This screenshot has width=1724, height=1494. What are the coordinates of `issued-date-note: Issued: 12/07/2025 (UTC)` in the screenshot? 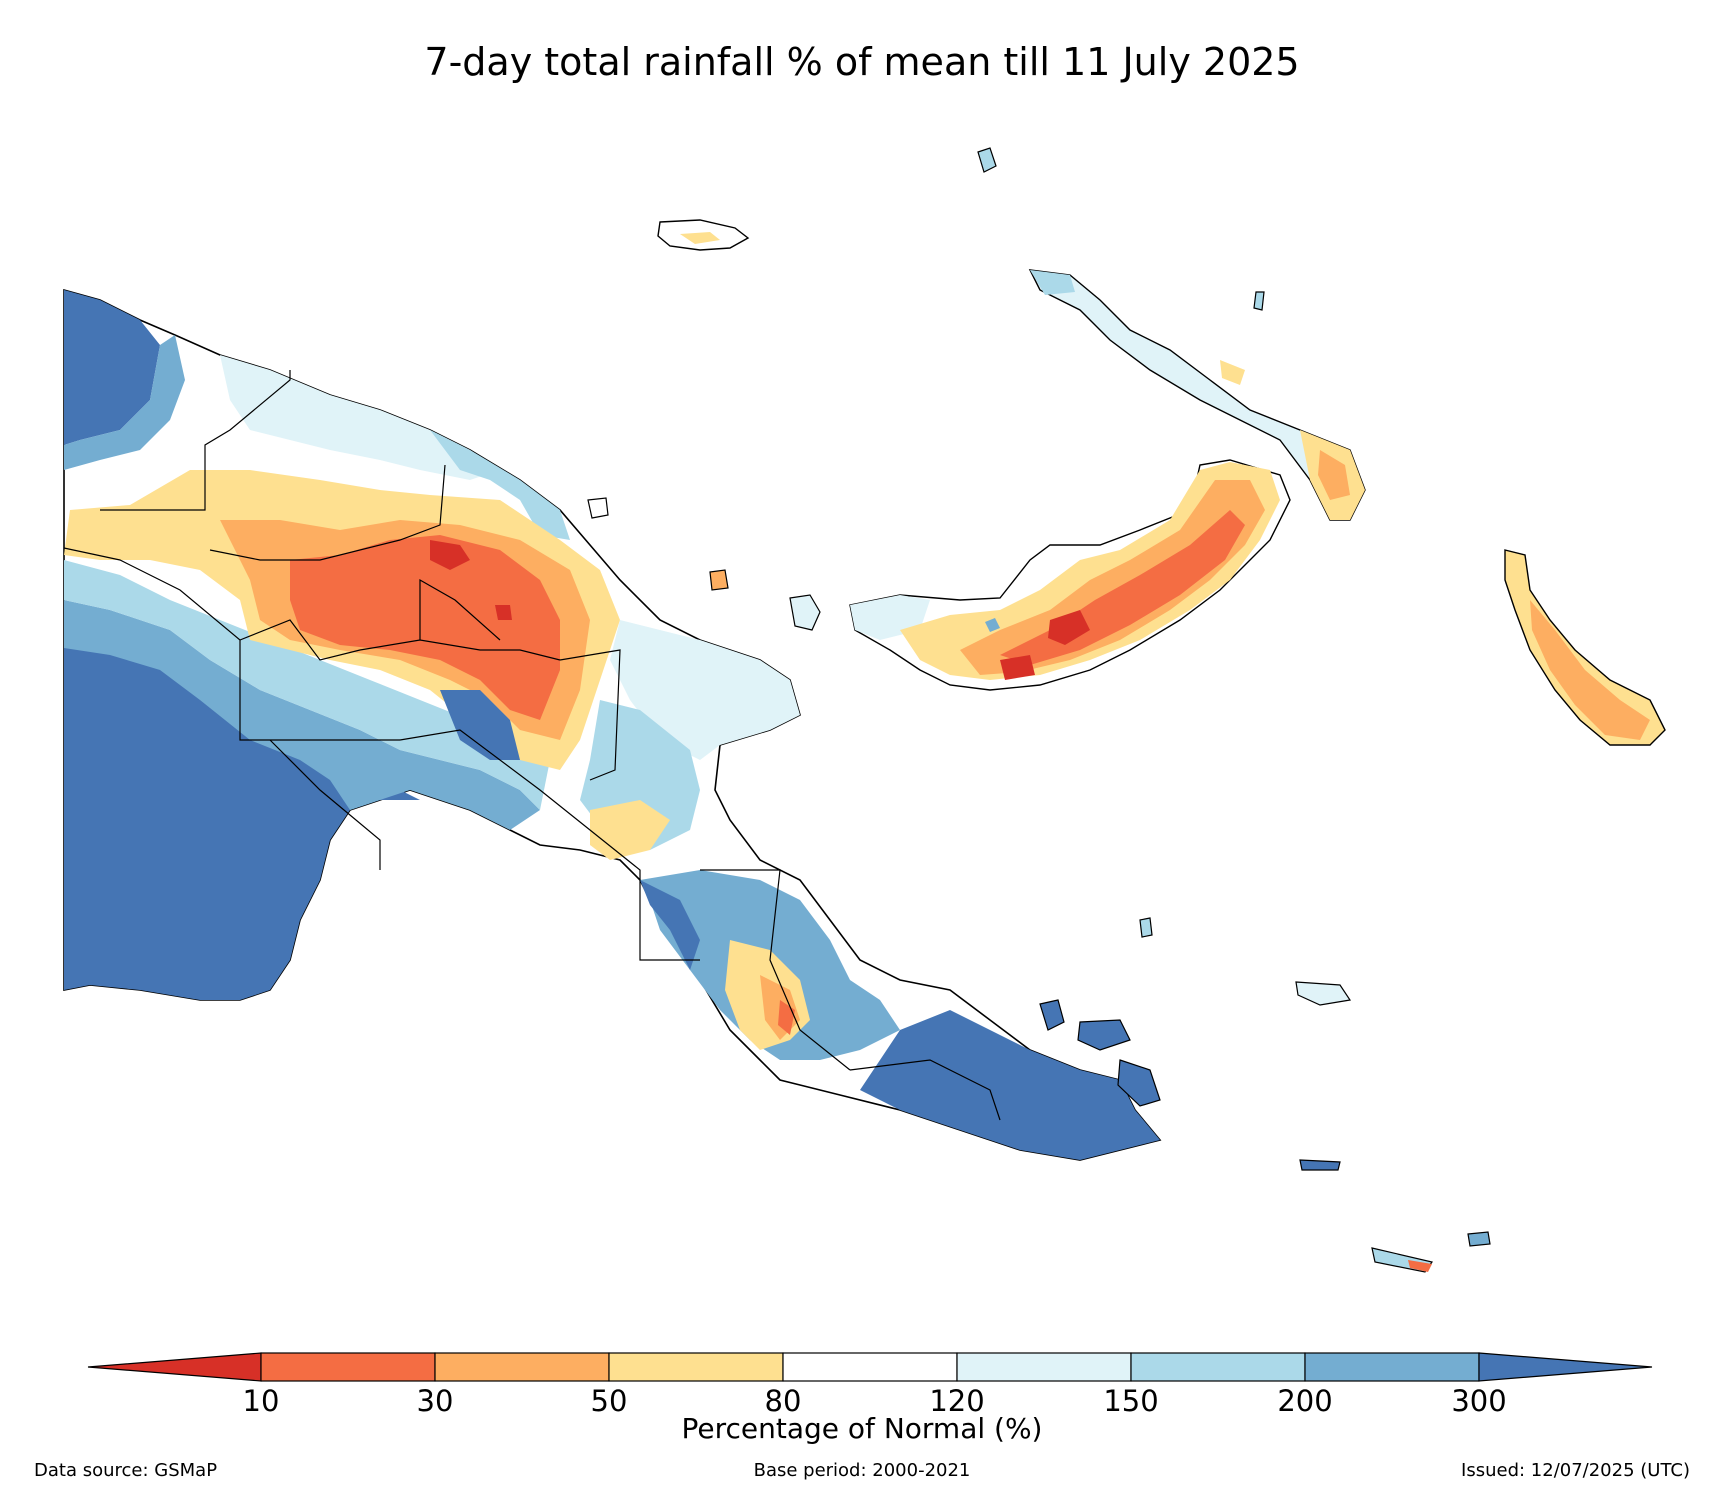 It's located at (1575, 1470).